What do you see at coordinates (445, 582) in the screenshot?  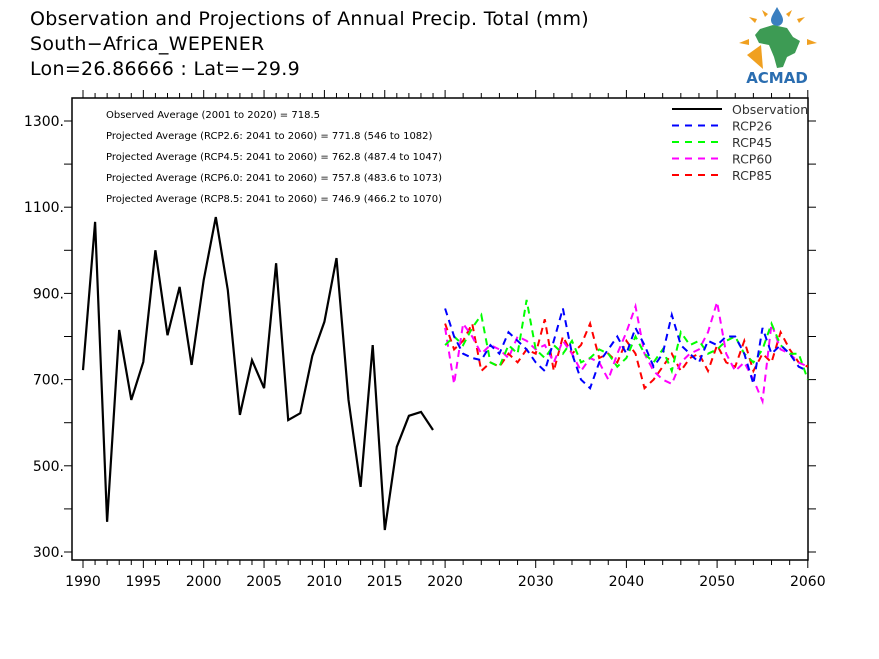 I see `x-tick-label: 2020` at bounding box center [445, 582].